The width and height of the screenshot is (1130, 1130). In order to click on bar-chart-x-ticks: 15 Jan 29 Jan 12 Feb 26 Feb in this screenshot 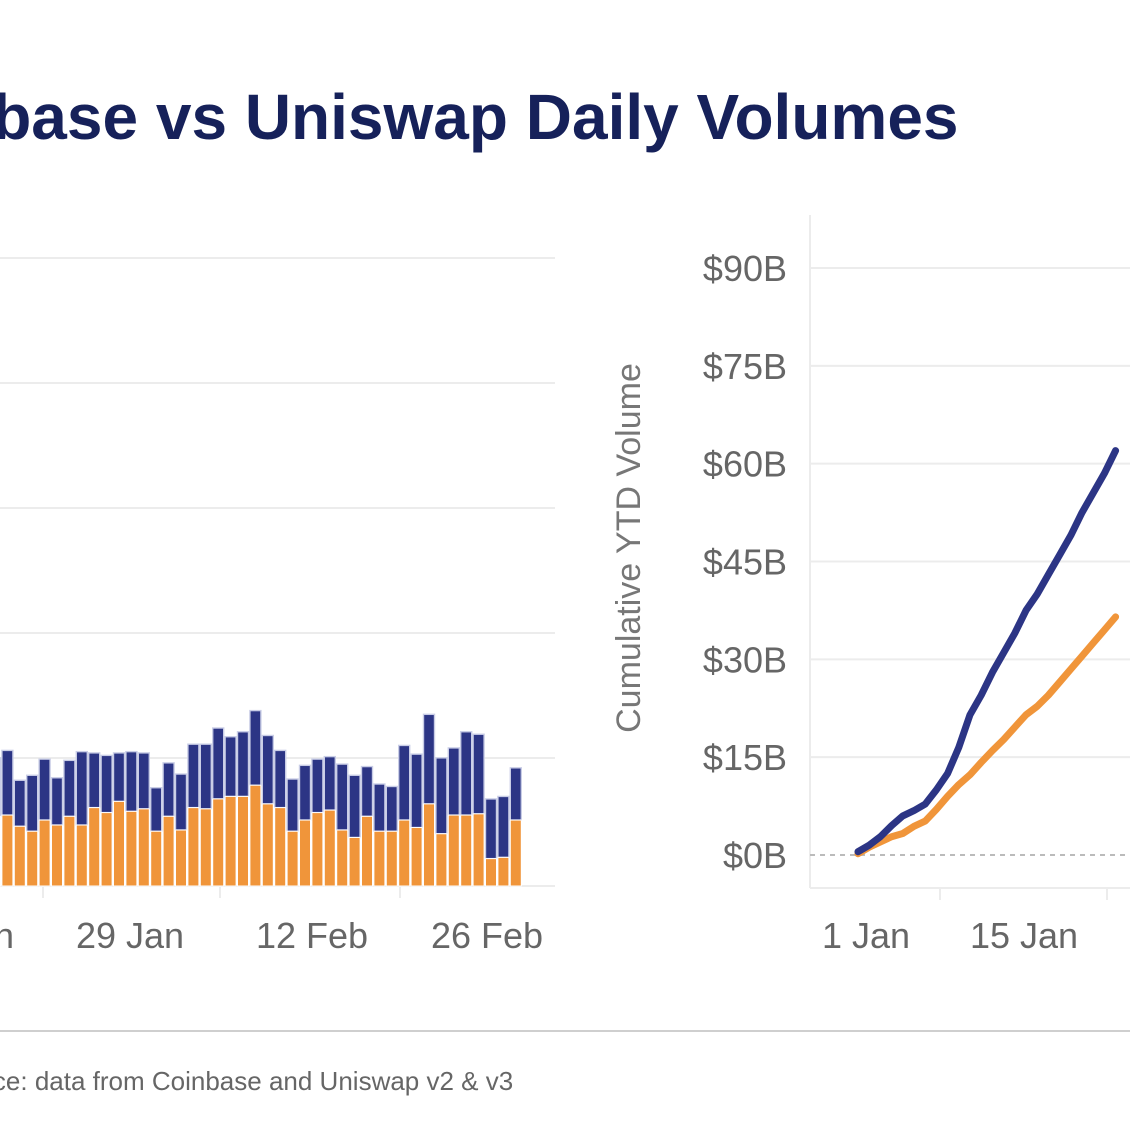, I will do `click(271, 935)`.